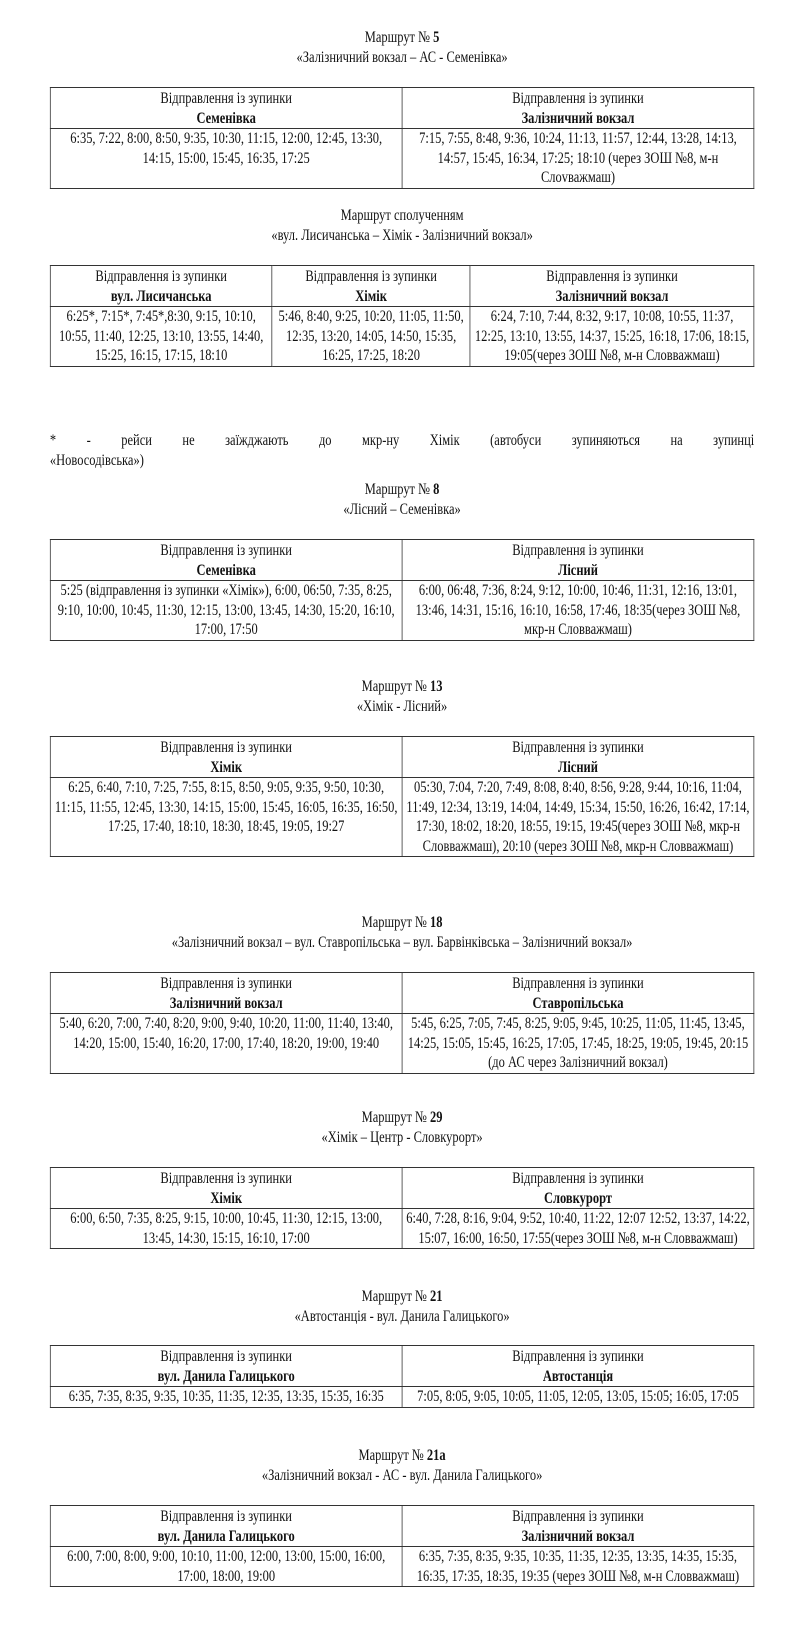 This screenshot has height=1651, width=800. What do you see at coordinates (578, 1003) in the screenshot?
I see `stop-name: Ставропільська` at bounding box center [578, 1003].